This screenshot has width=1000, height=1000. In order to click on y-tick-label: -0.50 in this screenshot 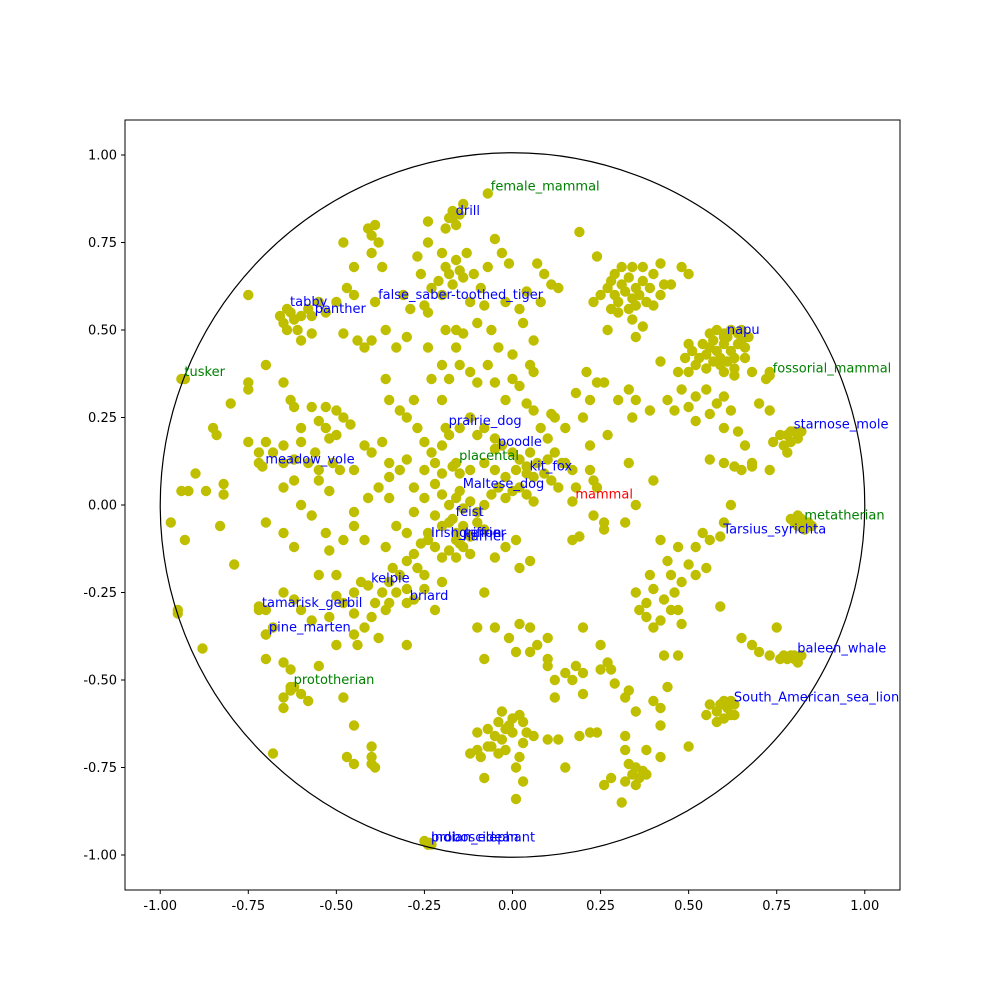, I will do `click(100, 681)`.